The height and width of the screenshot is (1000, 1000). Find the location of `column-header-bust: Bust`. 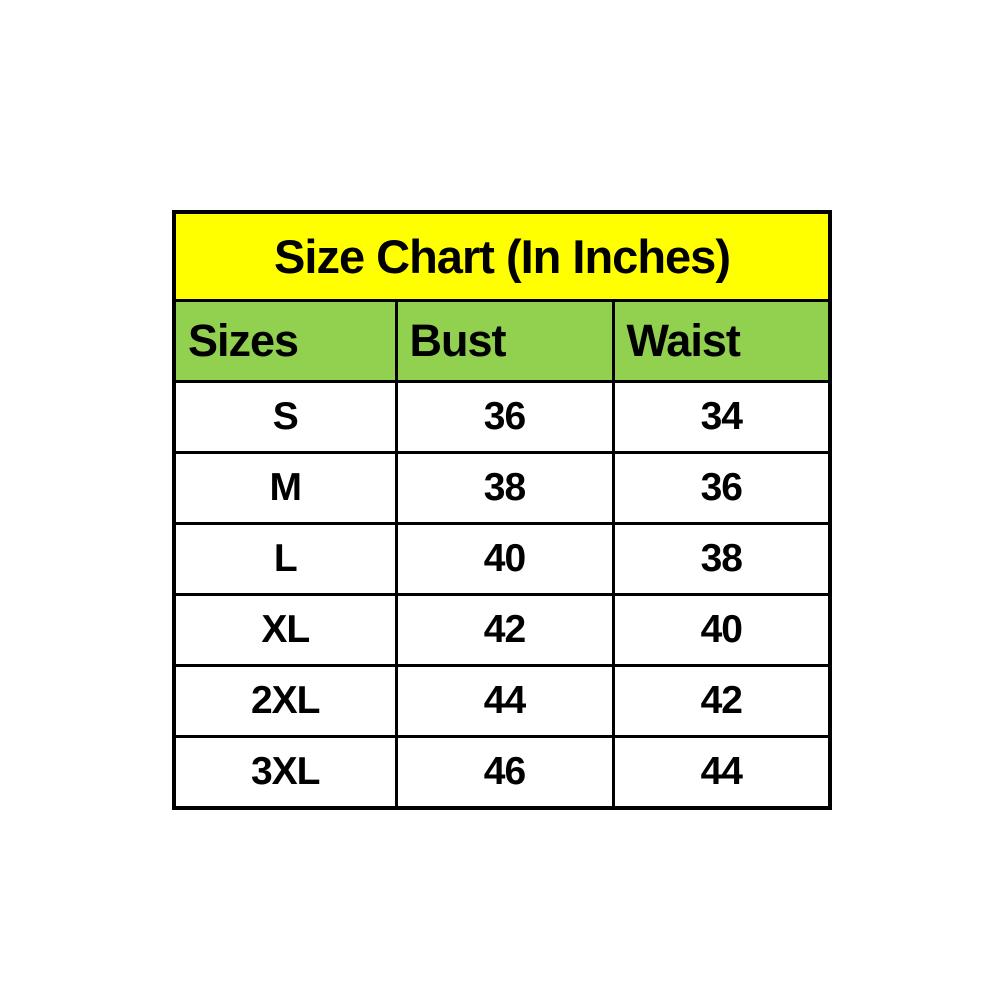

column-header-bust: Bust is located at coordinates (504, 341).